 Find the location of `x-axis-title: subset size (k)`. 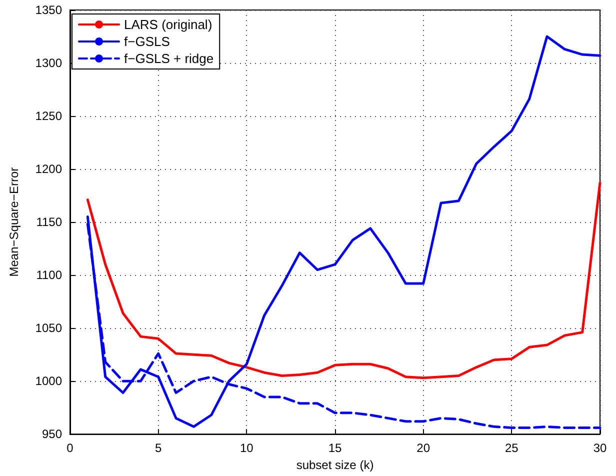

x-axis-title: subset size (k) is located at coordinates (335, 465).